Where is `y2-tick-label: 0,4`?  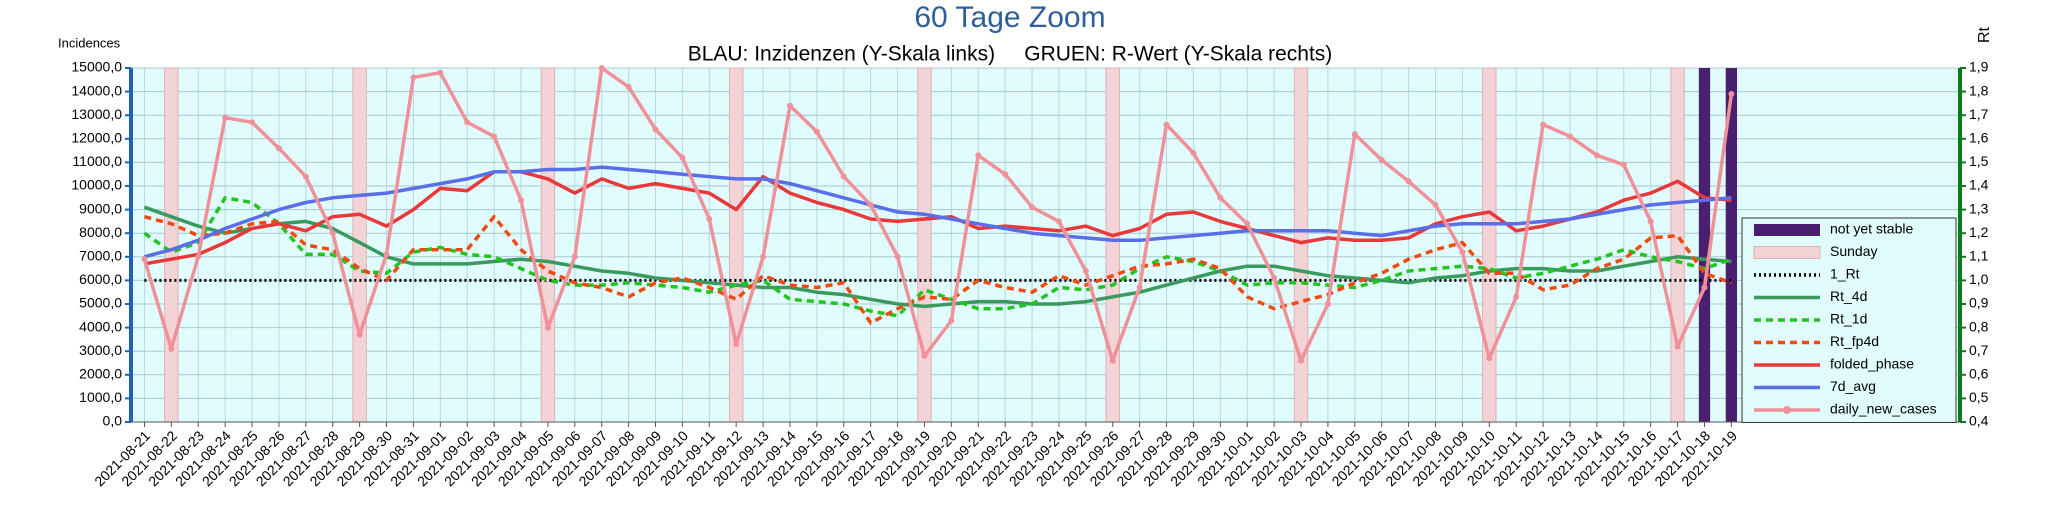 y2-tick-label: 0,4 is located at coordinates (1979, 421).